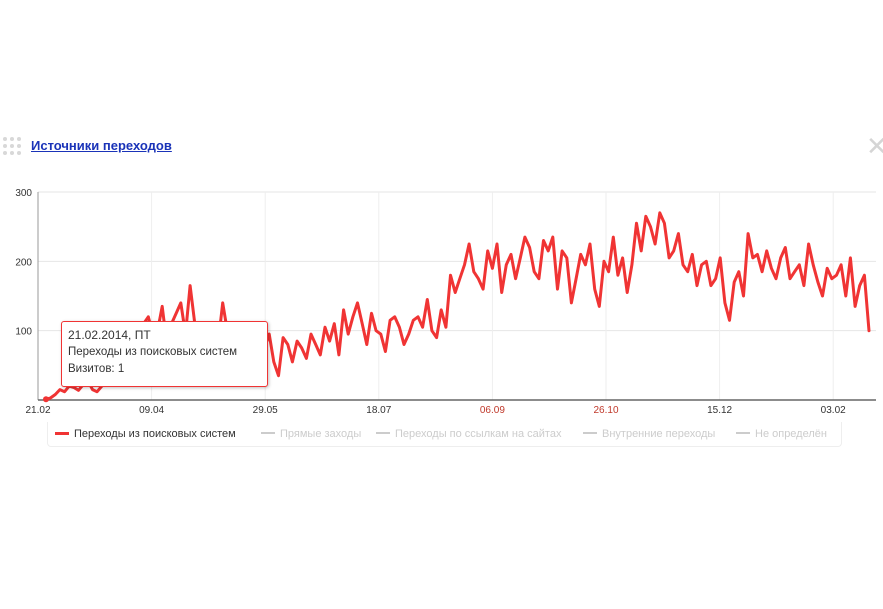 The width and height of the screenshot is (883, 609). What do you see at coordinates (492, 410) in the screenshot?
I see `x-tick-label: 06.09` at bounding box center [492, 410].